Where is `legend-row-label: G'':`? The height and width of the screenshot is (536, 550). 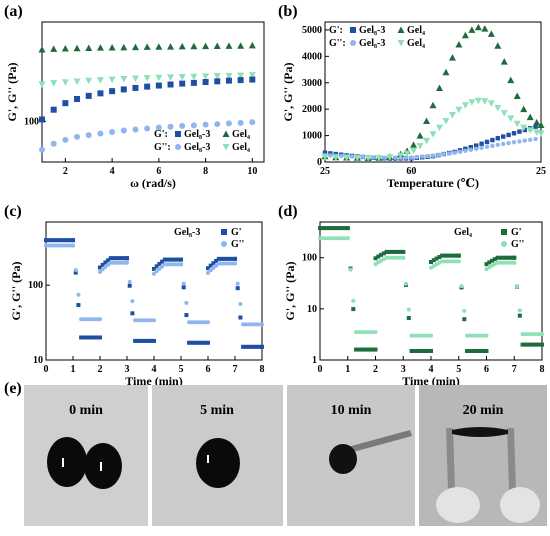
legend-row-label: G'': is located at coordinates (337, 43).